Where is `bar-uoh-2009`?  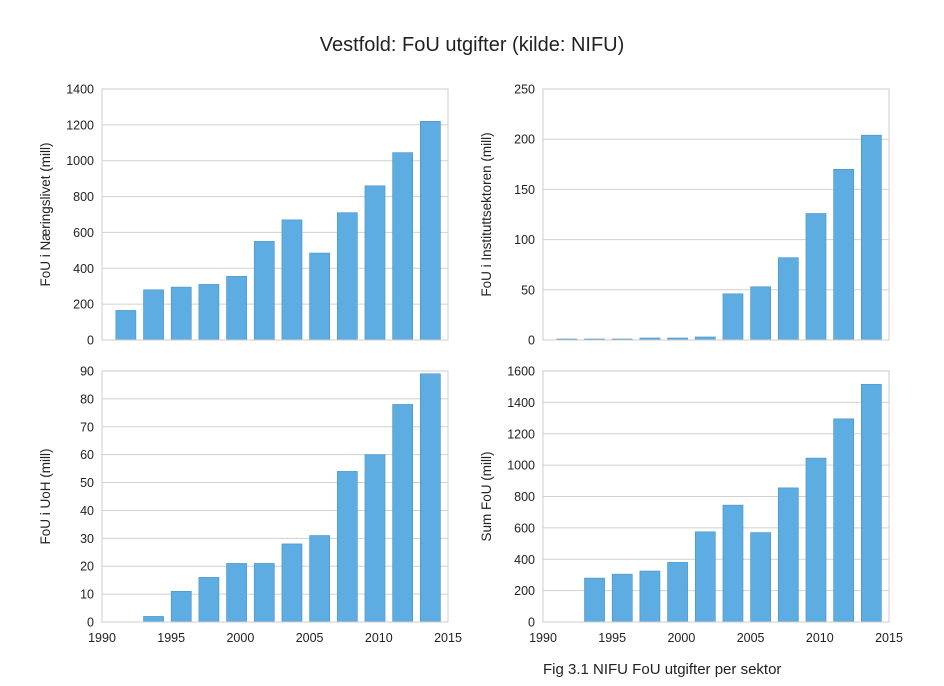
bar-uoh-2009 is located at coordinates (375, 538).